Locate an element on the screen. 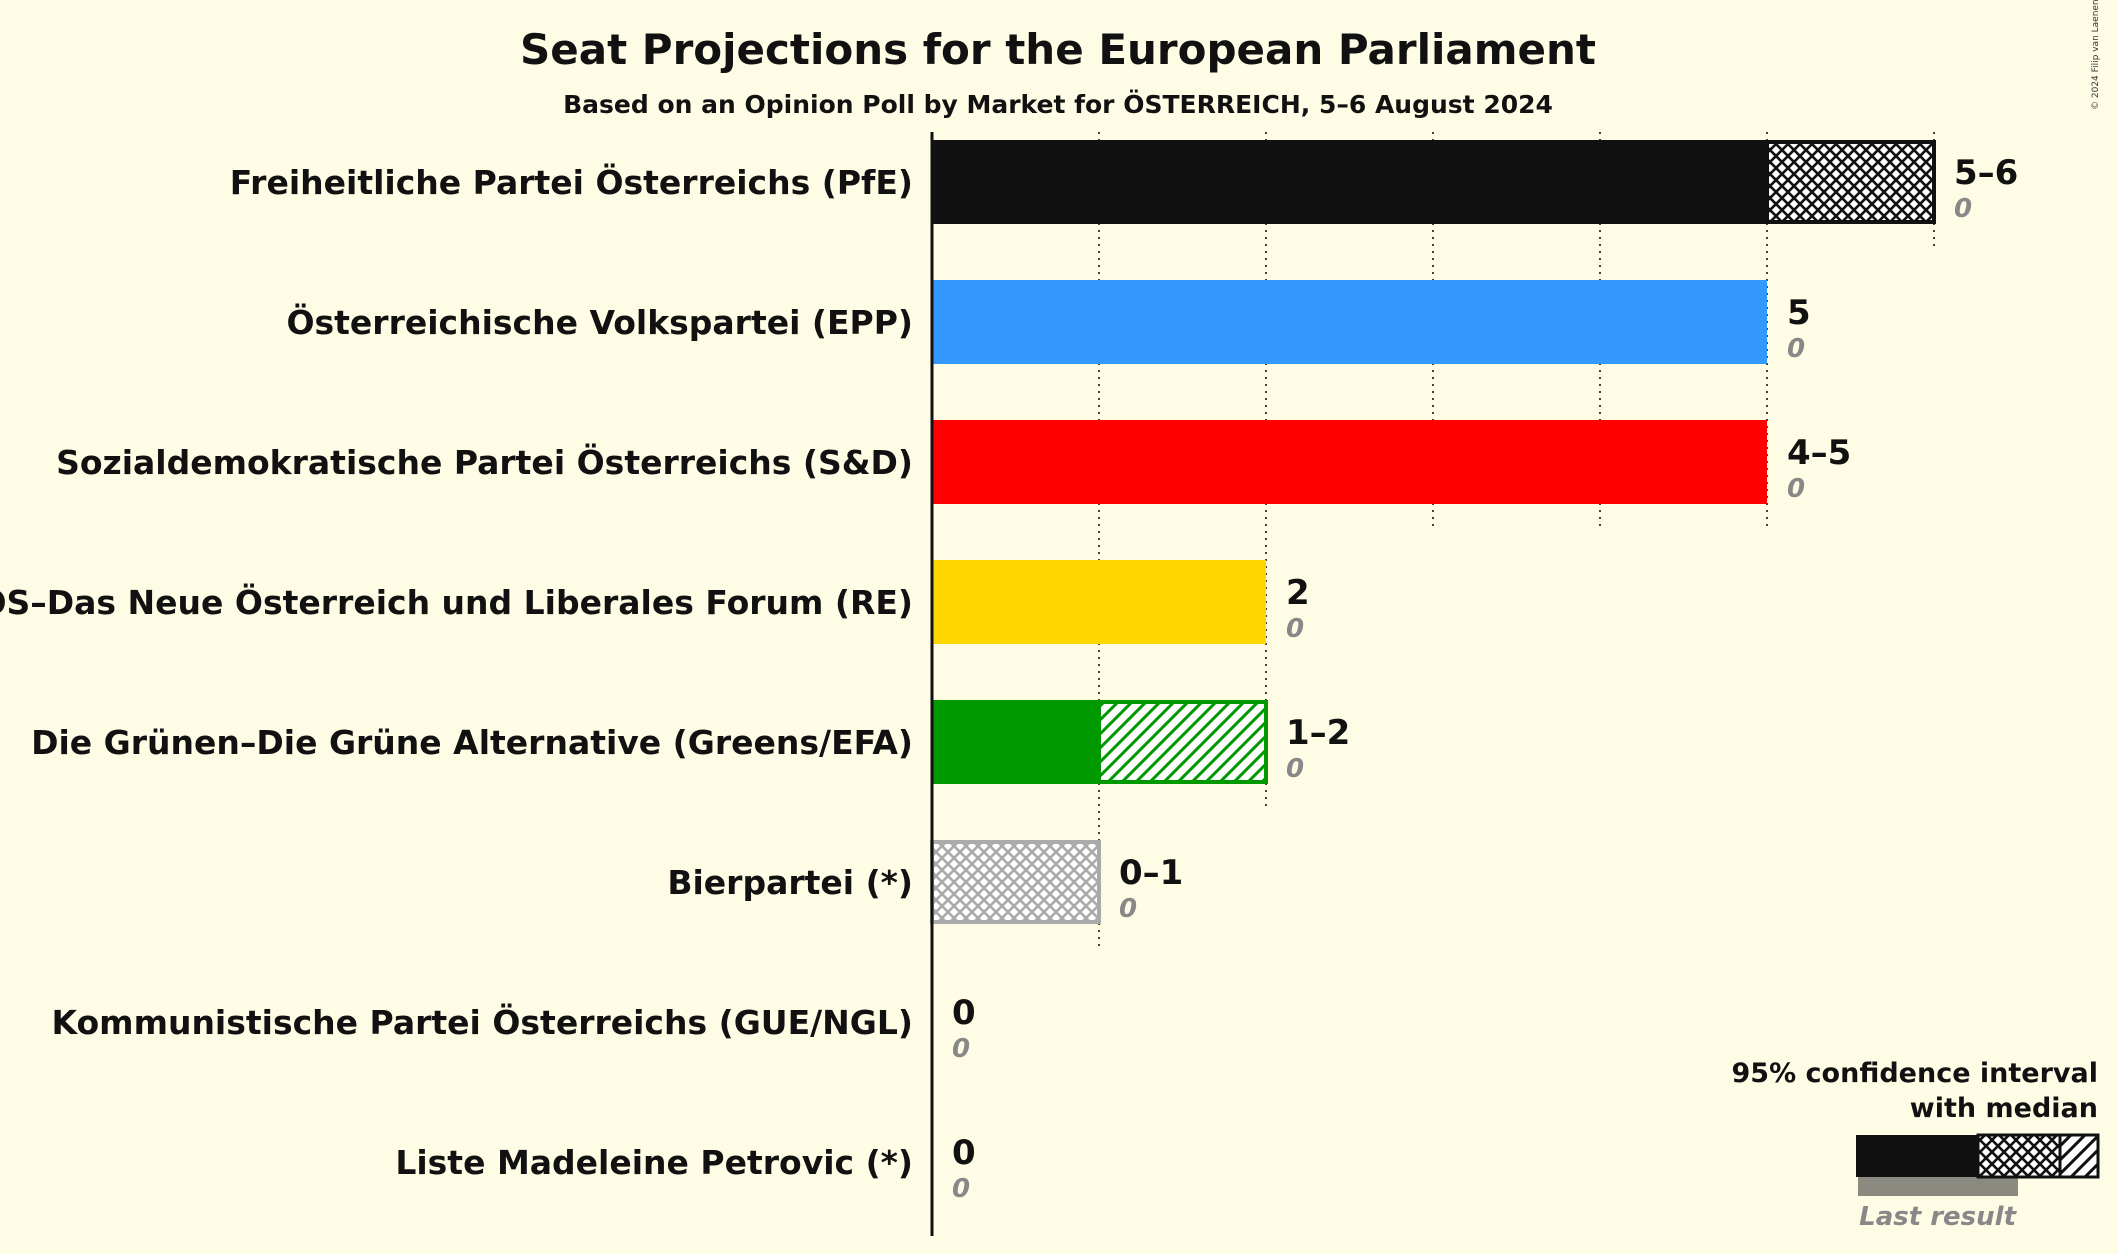 Image resolution: width=2118 pixels, height=1254 pixels. party-label-0: Freiheitliche Partei Österreichs (PfE) is located at coordinates (571, 182).